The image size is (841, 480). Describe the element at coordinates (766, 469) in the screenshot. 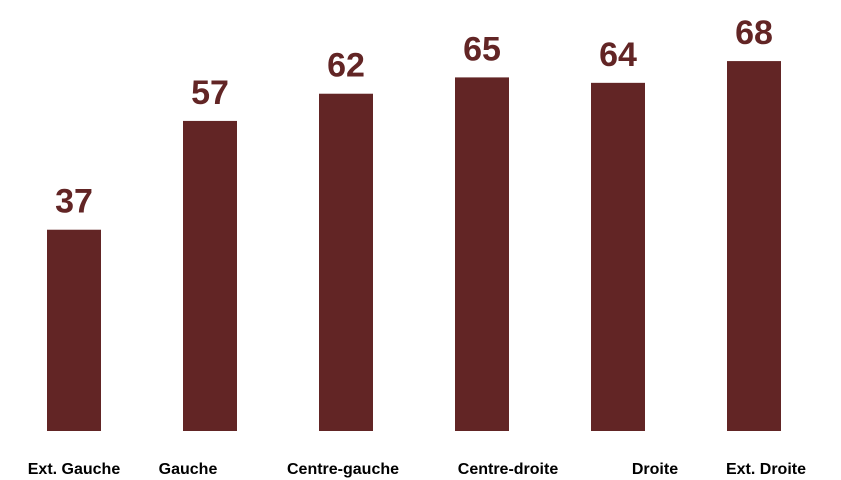

I see `category-label-5: Ext. Droite` at that location.